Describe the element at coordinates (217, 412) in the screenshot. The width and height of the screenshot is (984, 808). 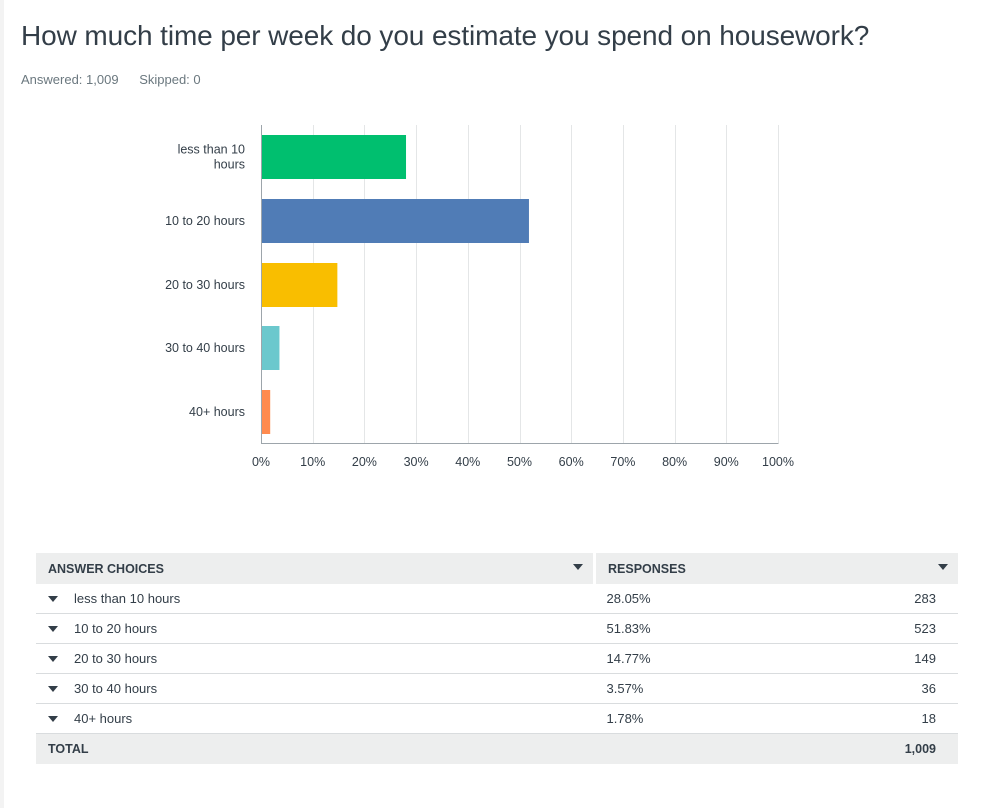
I see `category-label: 40+ hours` at that location.